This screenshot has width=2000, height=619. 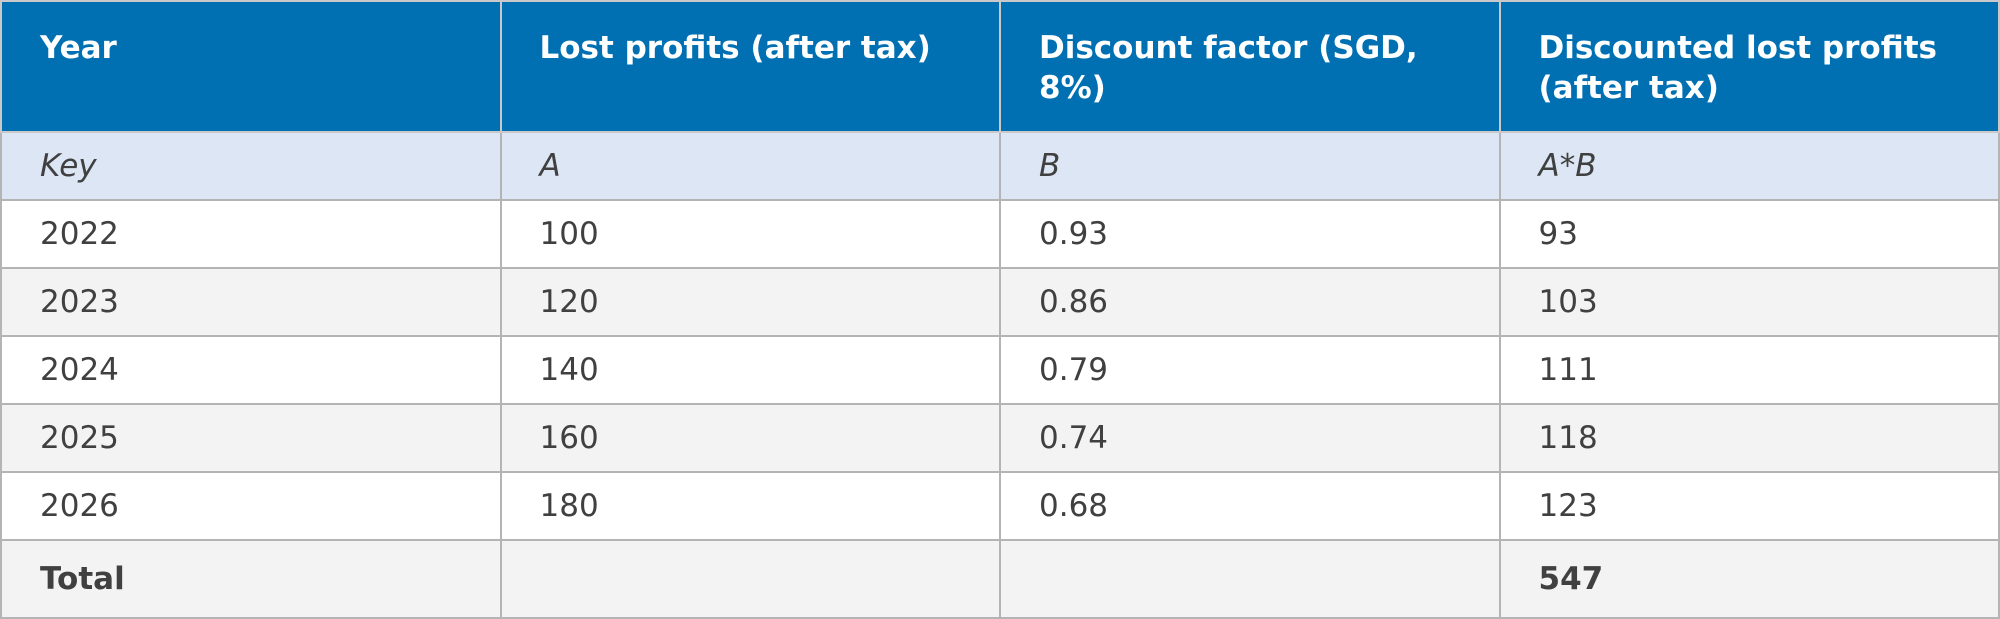 I want to click on key-cell: Key, so click(x=251, y=166).